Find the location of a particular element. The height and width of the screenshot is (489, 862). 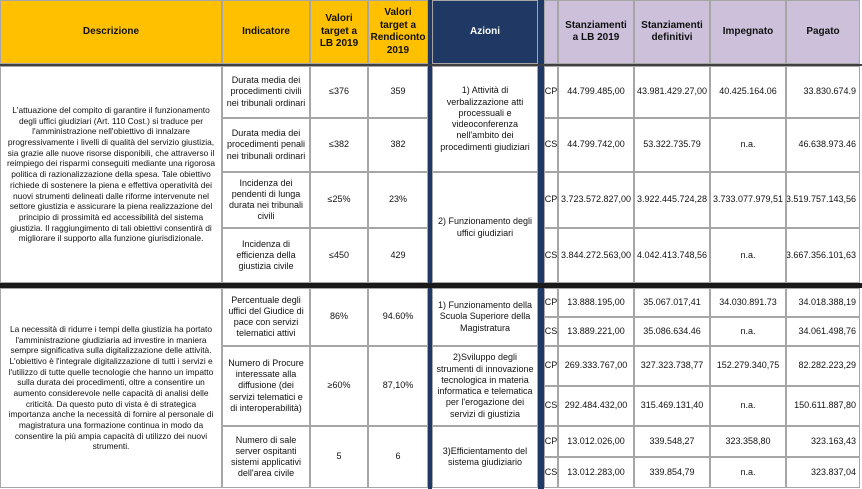

amount: 3.844.272.563,00 is located at coordinates (596, 255).